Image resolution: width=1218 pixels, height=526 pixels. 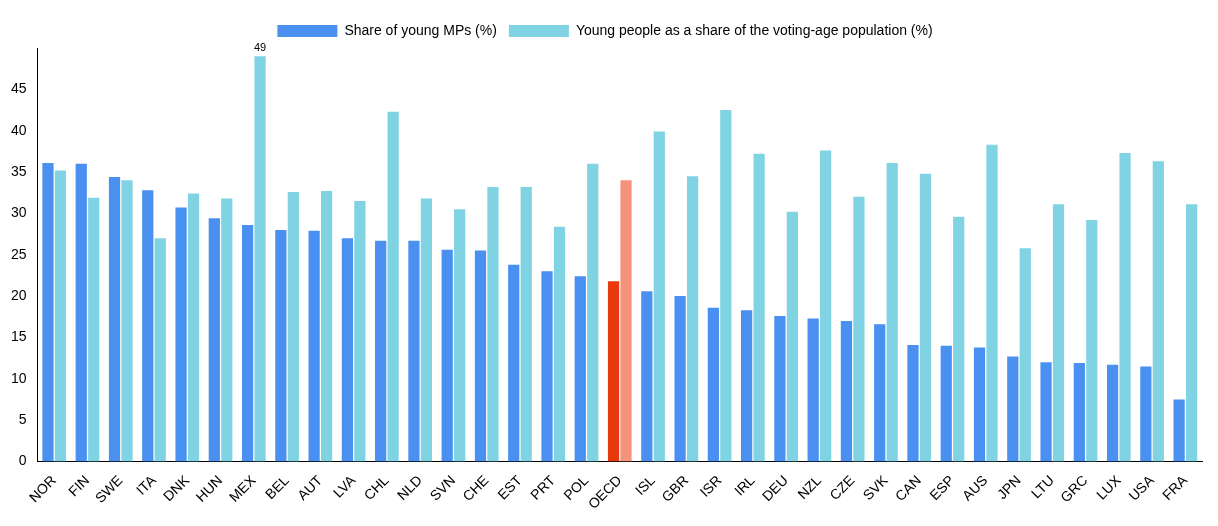 I want to click on x-tick-label: CHL, so click(x=376, y=487).